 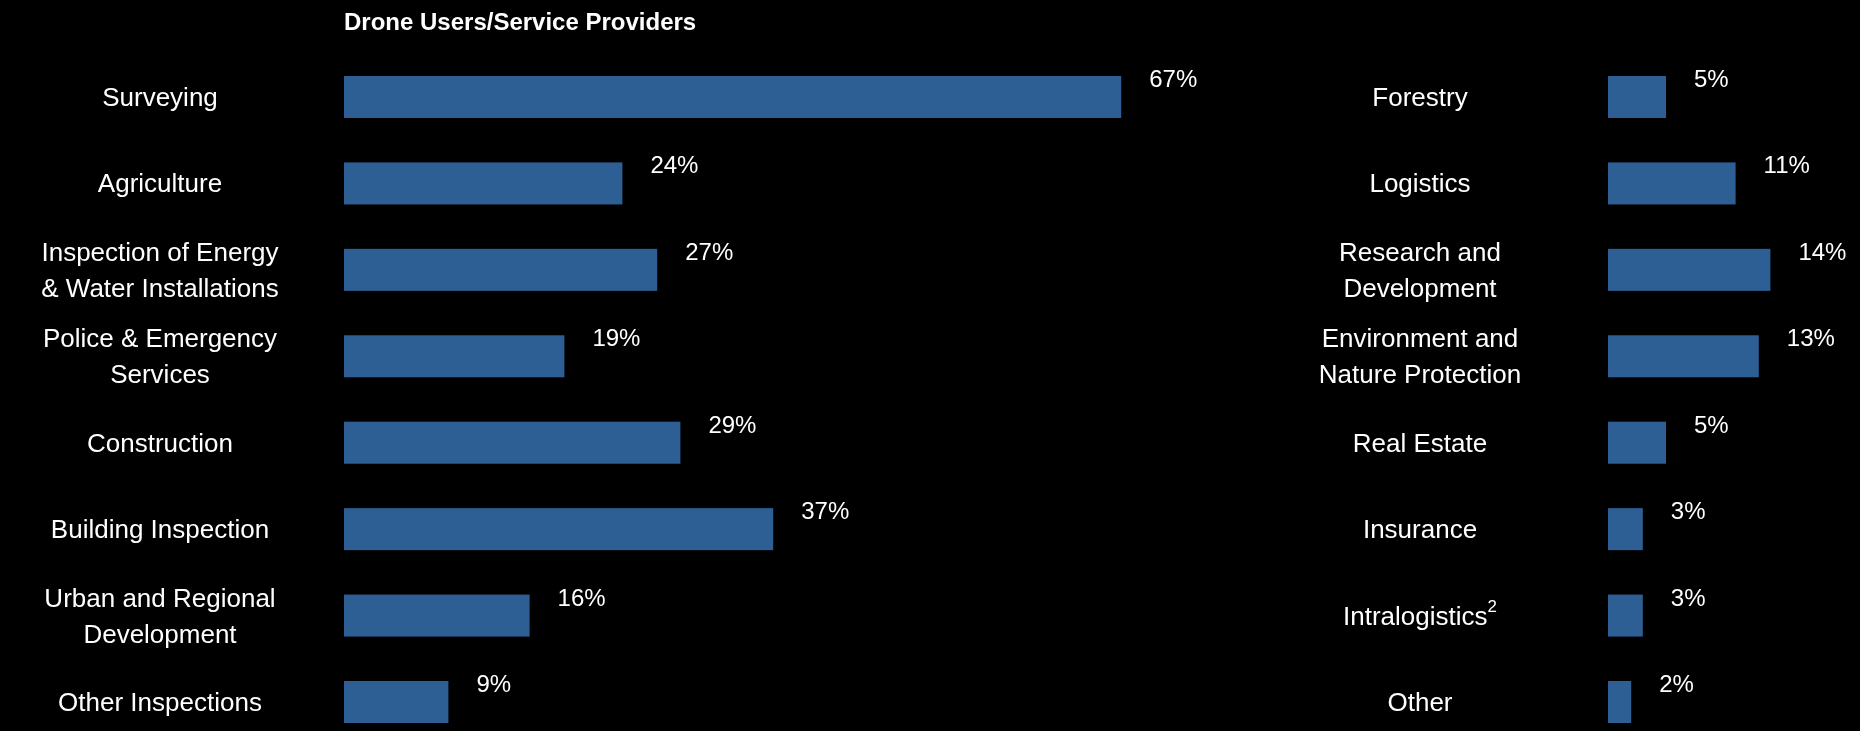 What do you see at coordinates (1420, 442) in the screenshot?
I see `y-tick-label: Real Estate` at bounding box center [1420, 442].